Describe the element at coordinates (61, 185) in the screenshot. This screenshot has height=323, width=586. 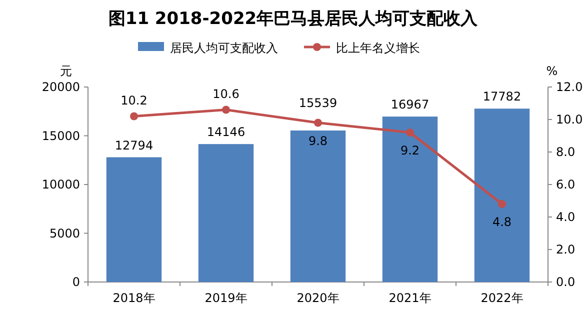
I see `y-tick-label: 10000` at that location.